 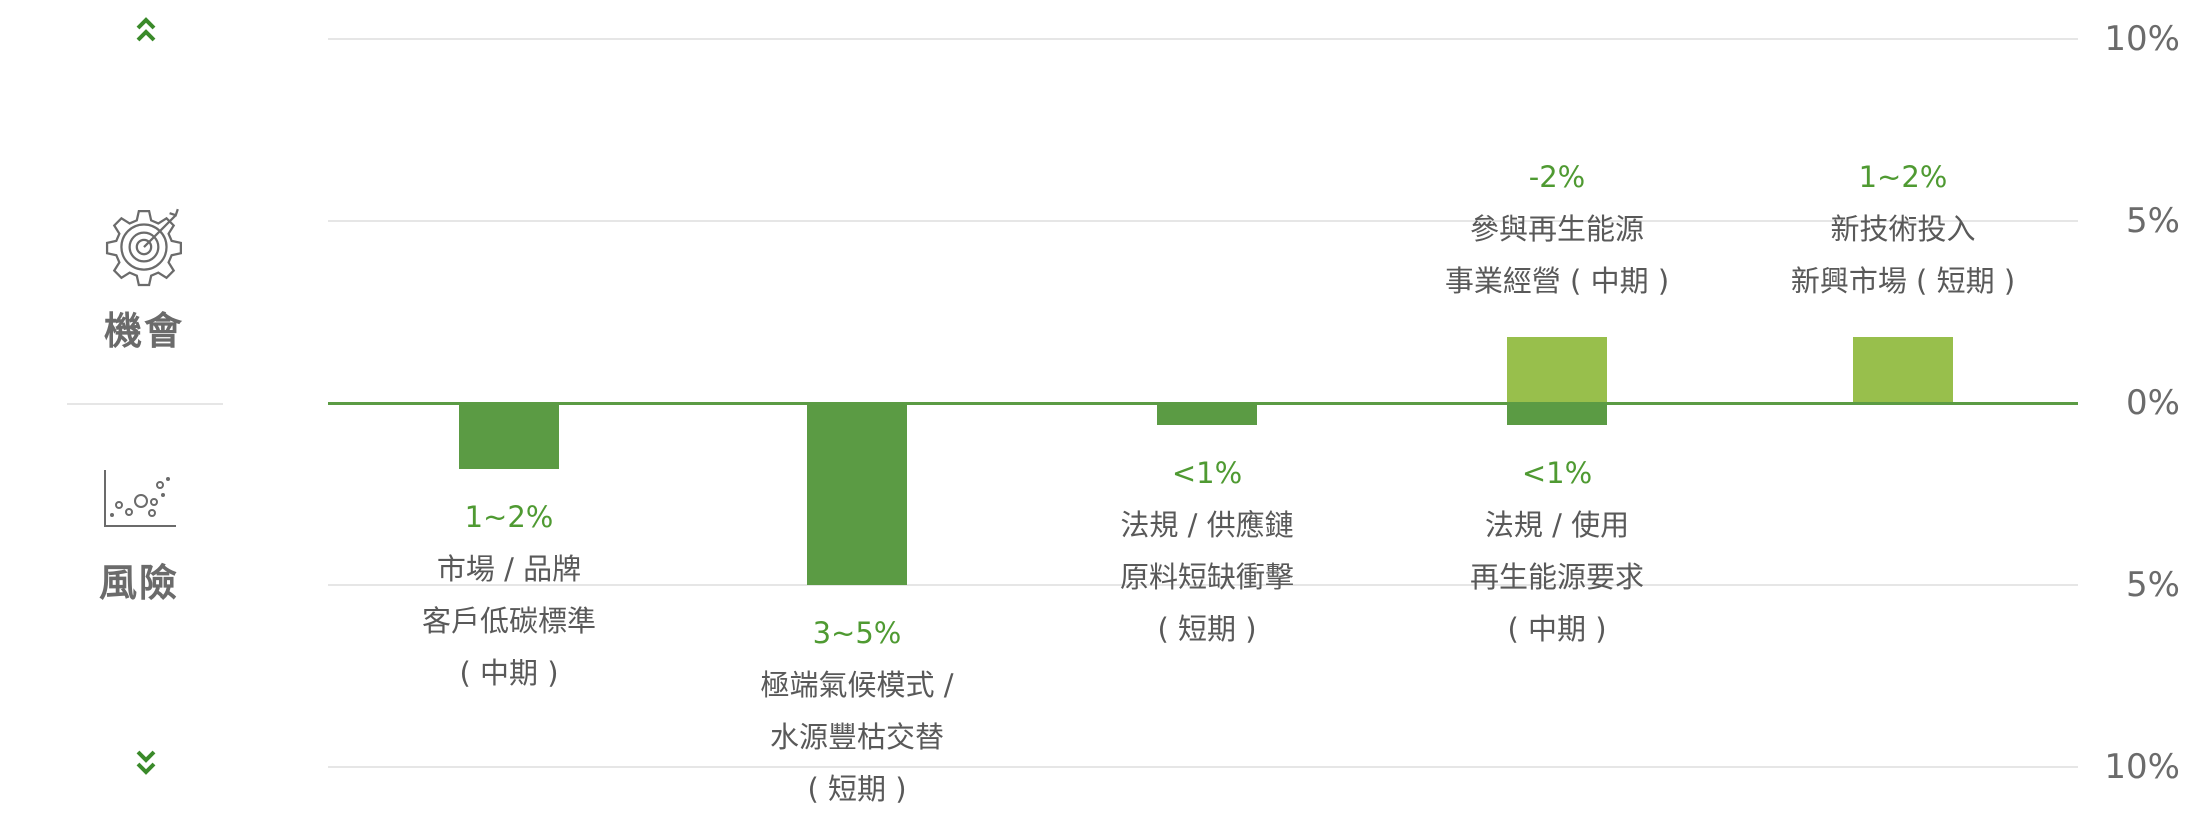 I want to click on category-label-line: 極端氣候模式 /, so click(x=857, y=685).